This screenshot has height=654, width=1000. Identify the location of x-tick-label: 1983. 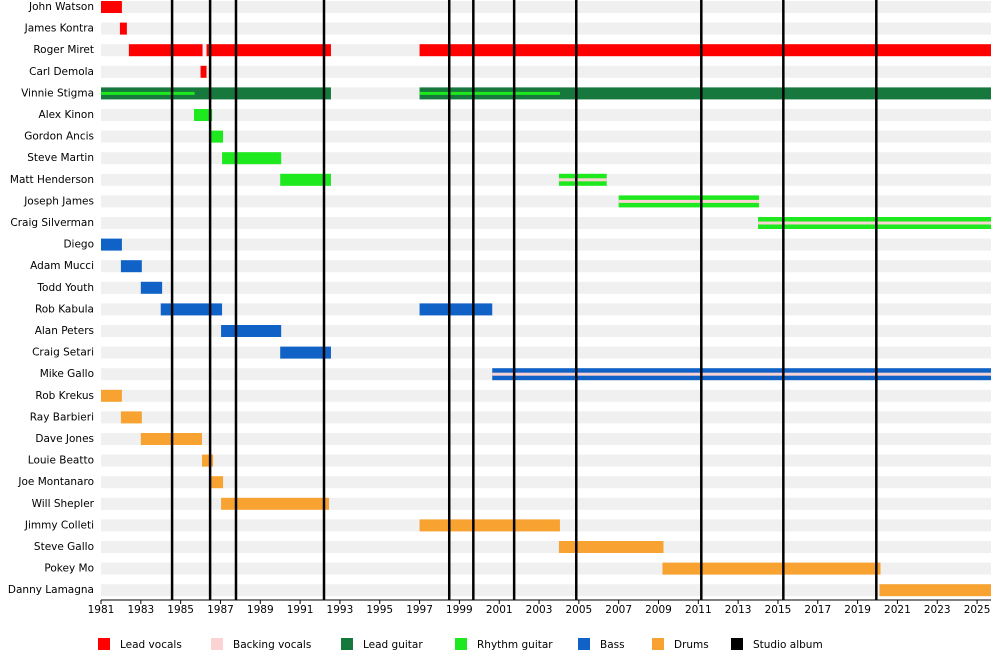
(140, 610).